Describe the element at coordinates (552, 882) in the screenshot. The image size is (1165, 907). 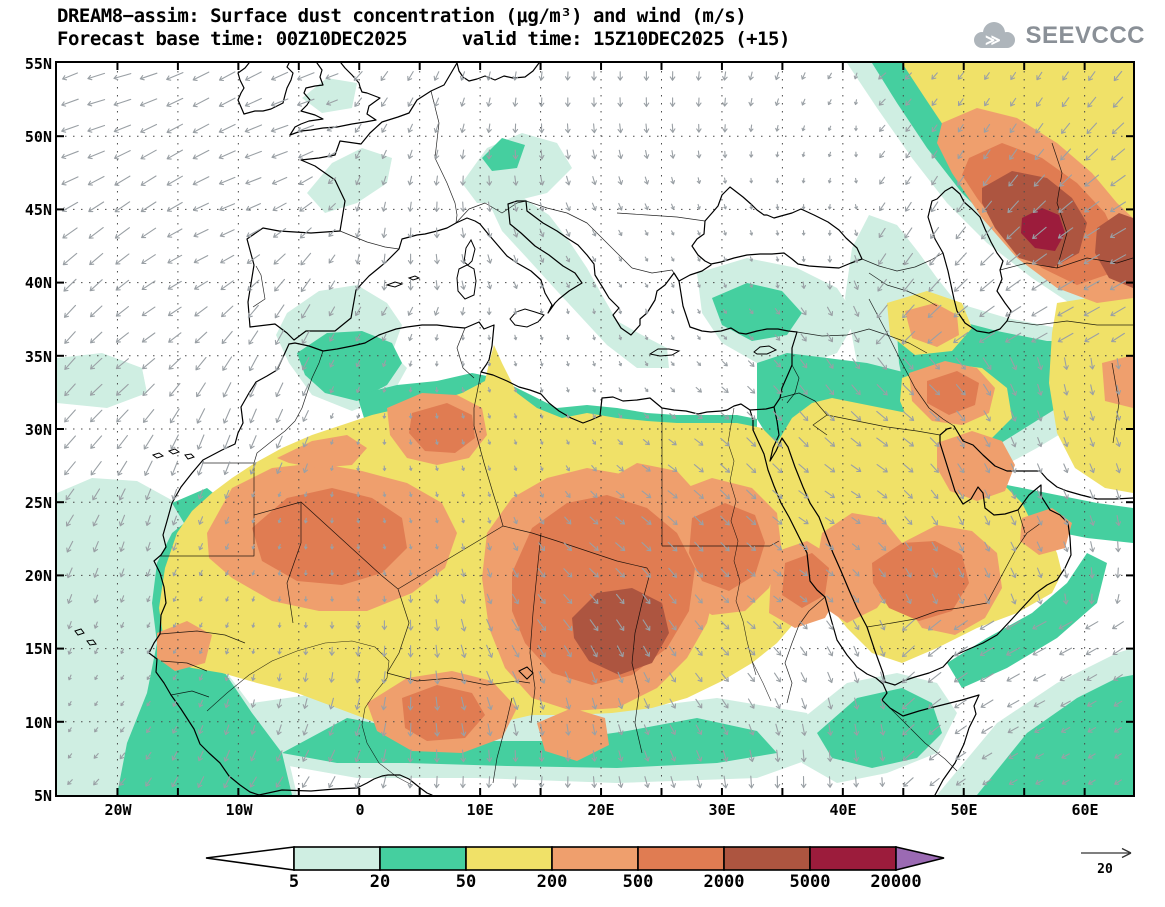
I see `colorbar-label: 200` at that location.